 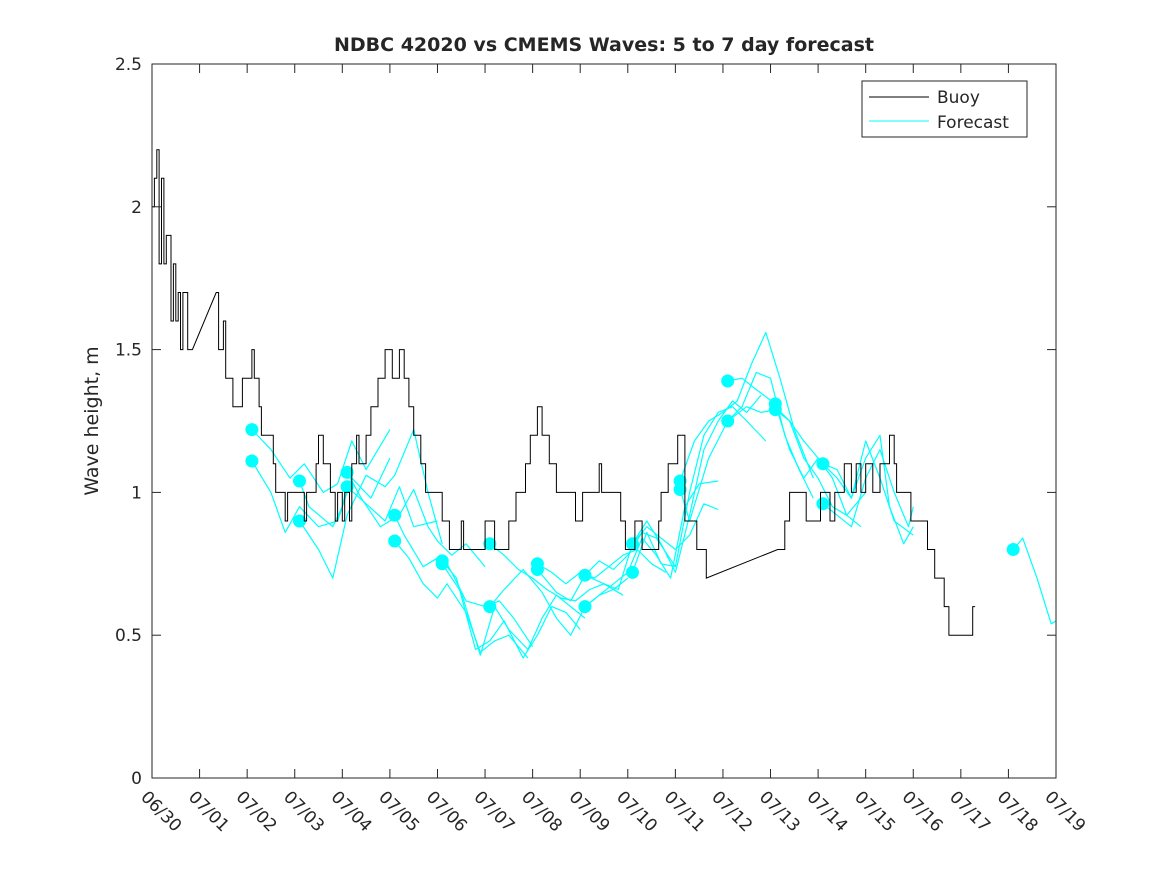 I want to click on legend-box, so click(x=944, y=109).